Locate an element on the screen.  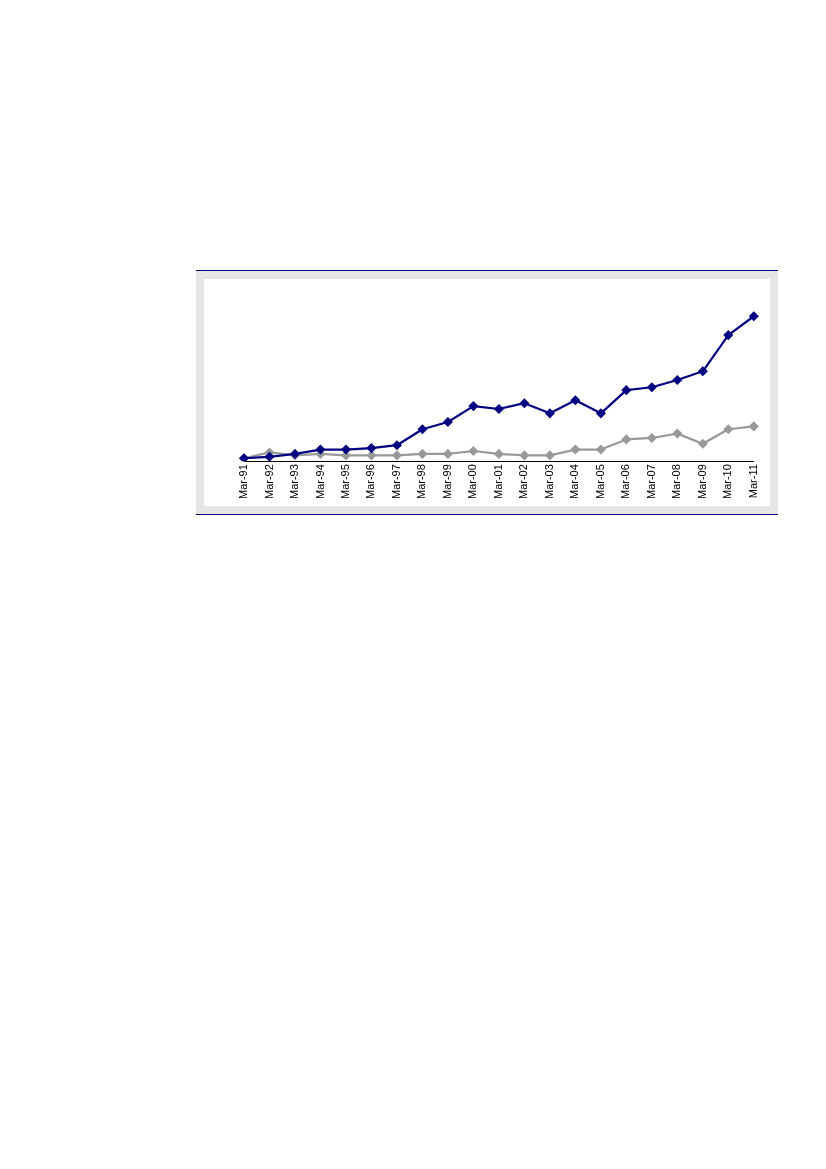
x-tick-label: Mar-02 is located at coordinates (523, 481).